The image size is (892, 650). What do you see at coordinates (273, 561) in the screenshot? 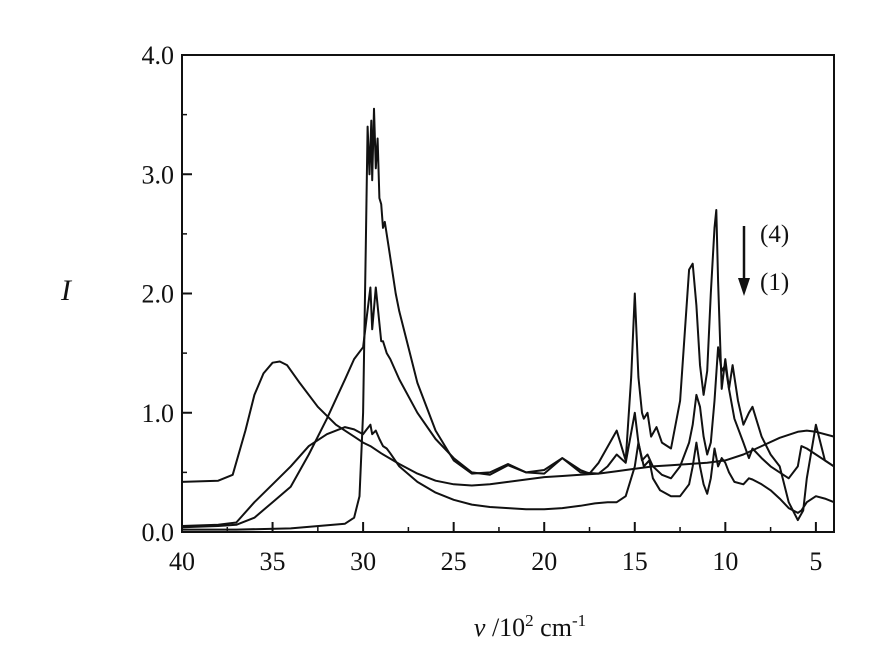
I see `x-tick-label: 35` at bounding box center [273, 561].